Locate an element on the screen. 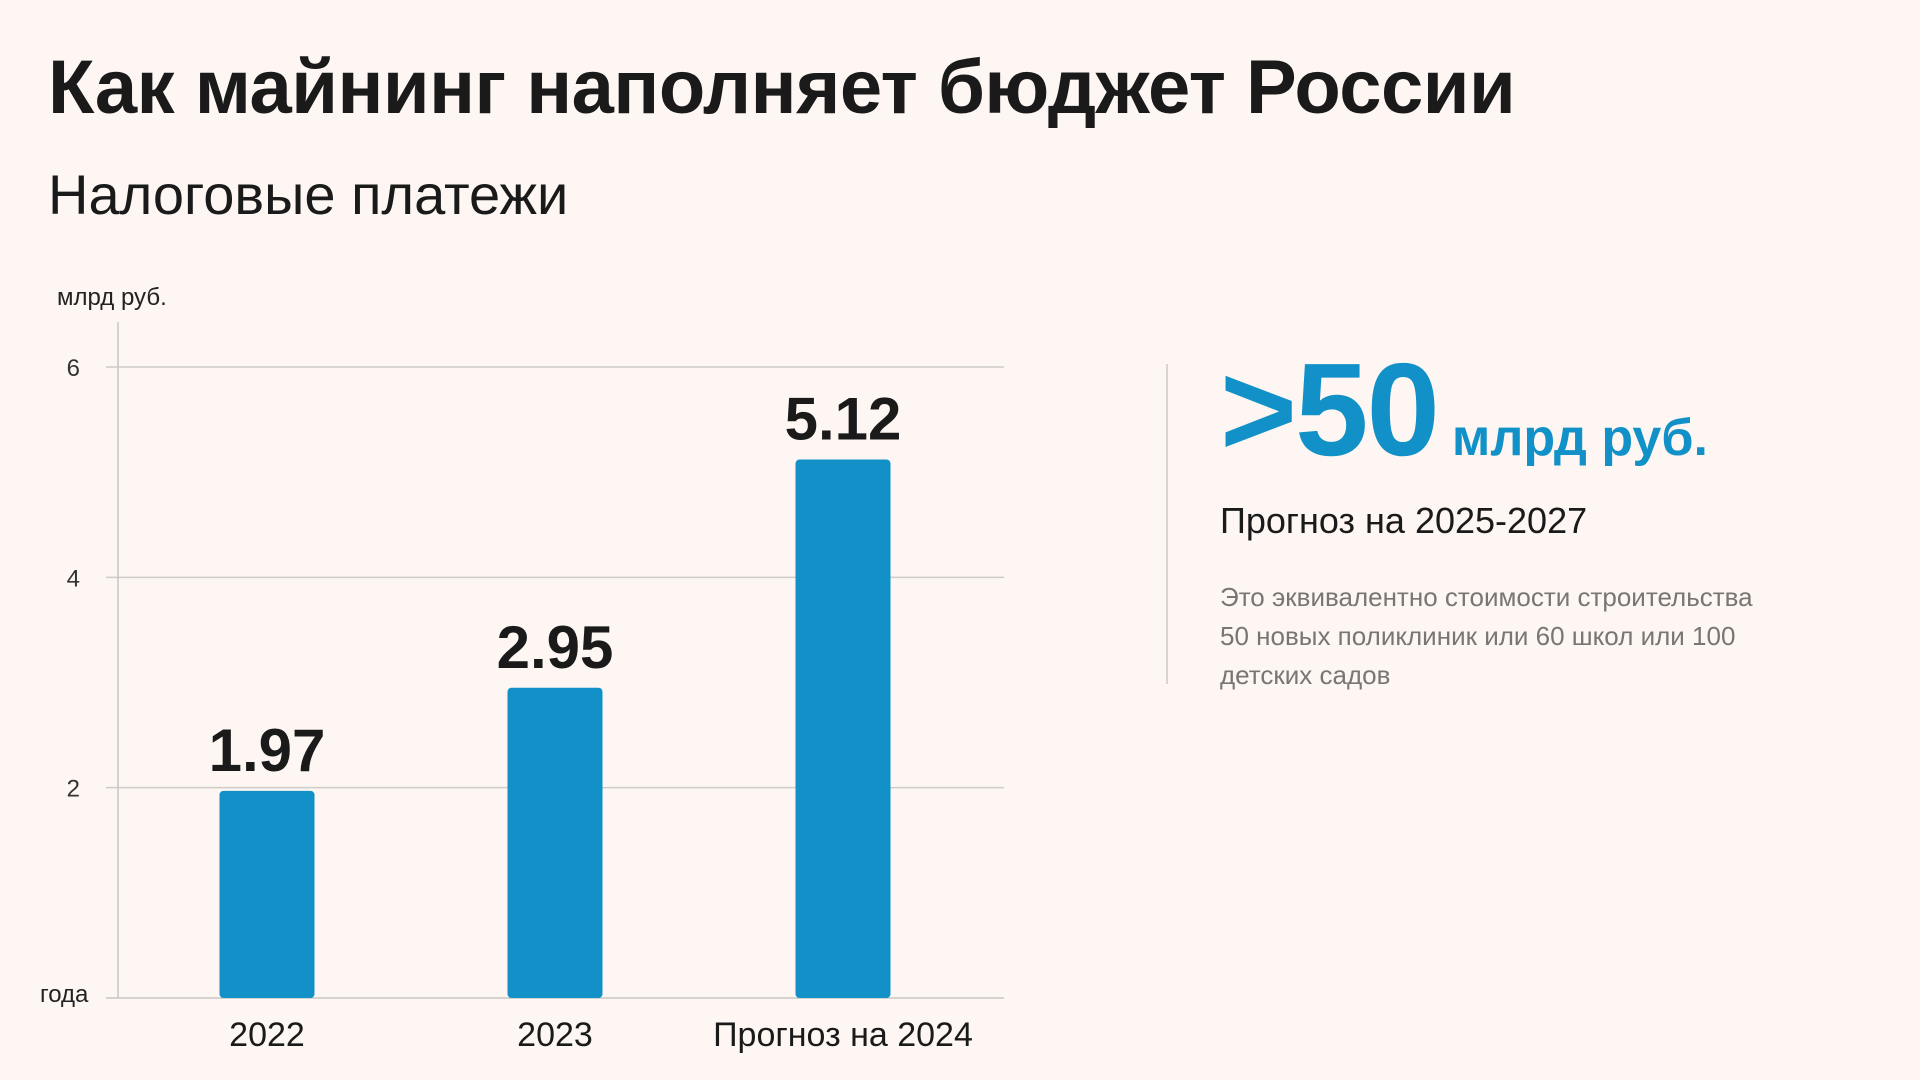  x-category-label: Прогноз на 2024 is located at coordinates (843, 1035).